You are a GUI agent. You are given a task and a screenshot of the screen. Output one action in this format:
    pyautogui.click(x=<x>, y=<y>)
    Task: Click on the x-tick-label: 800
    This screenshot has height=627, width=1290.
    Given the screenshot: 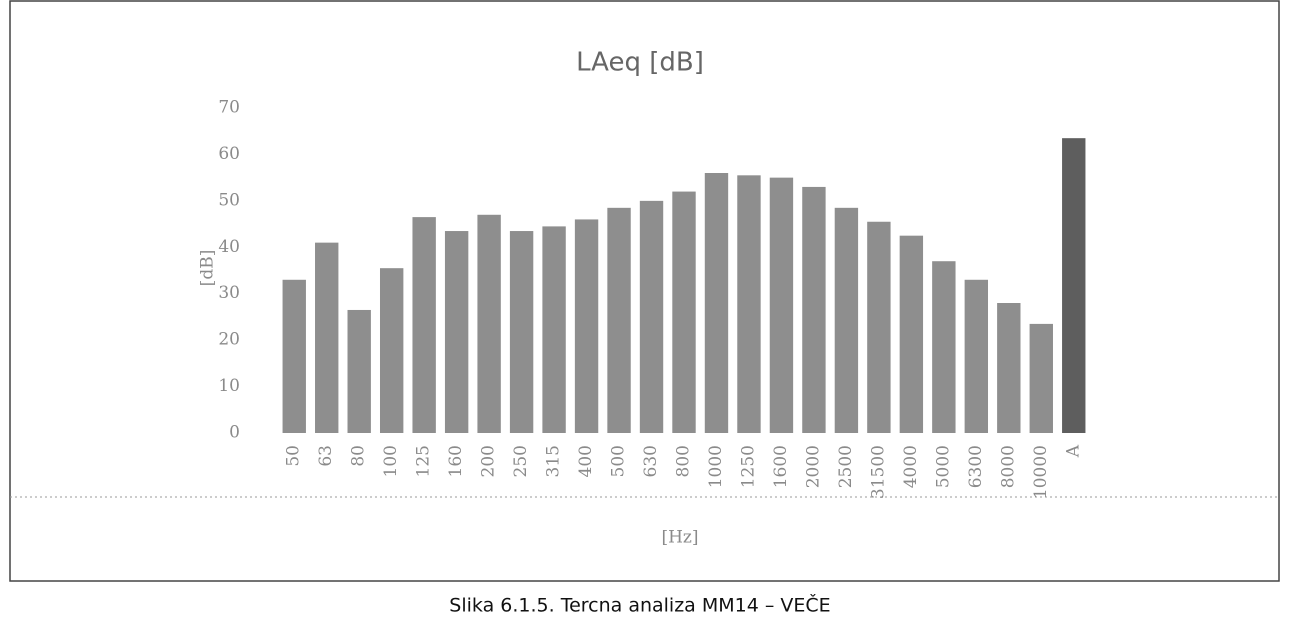 What is the action you would take?
    pyautogui.click(x=684, y=461)
    